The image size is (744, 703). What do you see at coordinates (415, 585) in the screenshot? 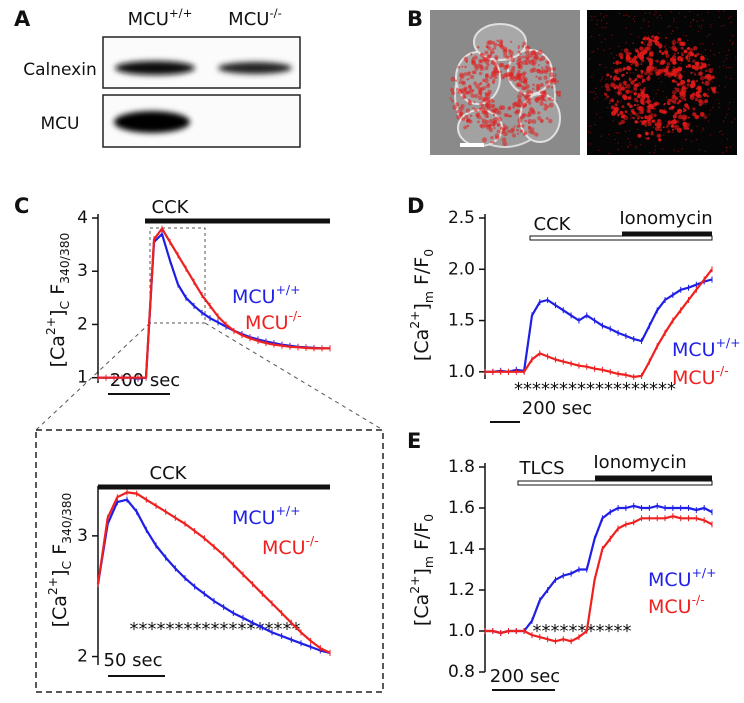
I see `label-sup: 2+` at bounding box center [415, 585].